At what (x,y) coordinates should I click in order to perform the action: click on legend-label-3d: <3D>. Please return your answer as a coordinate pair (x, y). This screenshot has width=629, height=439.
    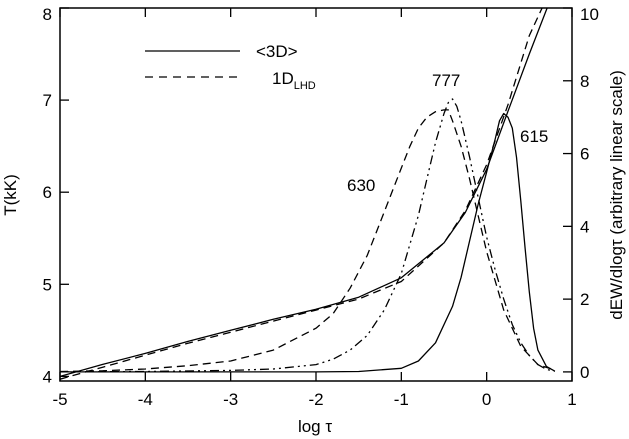
    Looking at the image, I should click on (277, 51).